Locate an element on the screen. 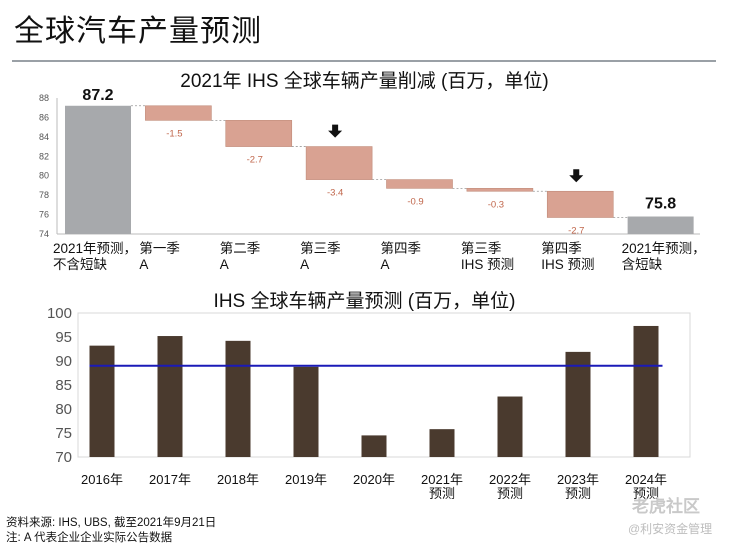  note-footnote: 注: A 代表企业企业实际公告数据 is located at coordinates (89, 538).